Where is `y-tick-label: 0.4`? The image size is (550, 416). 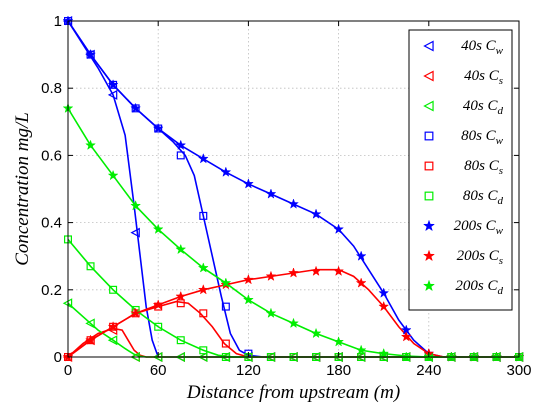 y-tick-label: 0.4 is located at coordinates (51, 223).